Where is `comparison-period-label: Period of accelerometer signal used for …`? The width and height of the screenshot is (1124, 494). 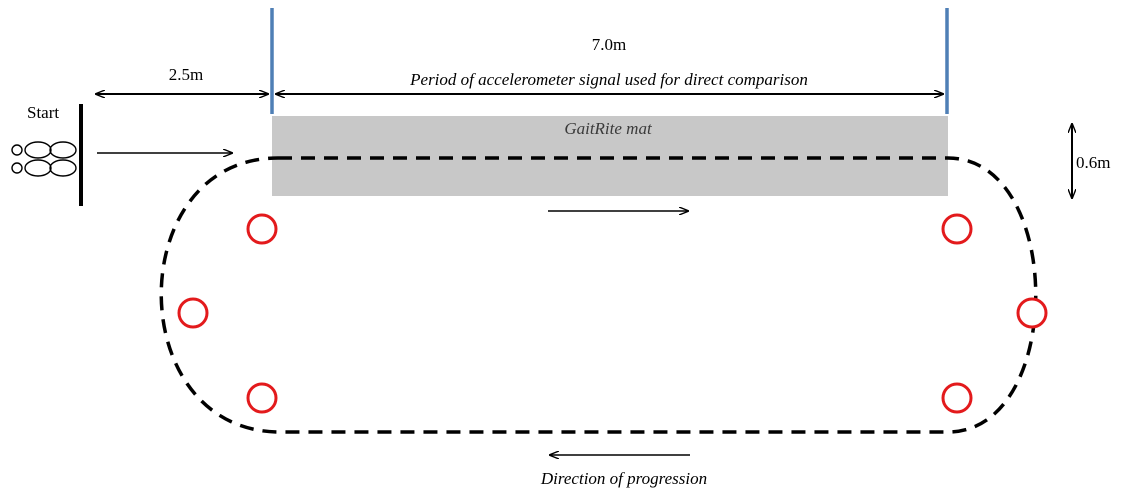 comparison-period-label: Period of accelerometer signal used for … is located at coordinates (608, 79).